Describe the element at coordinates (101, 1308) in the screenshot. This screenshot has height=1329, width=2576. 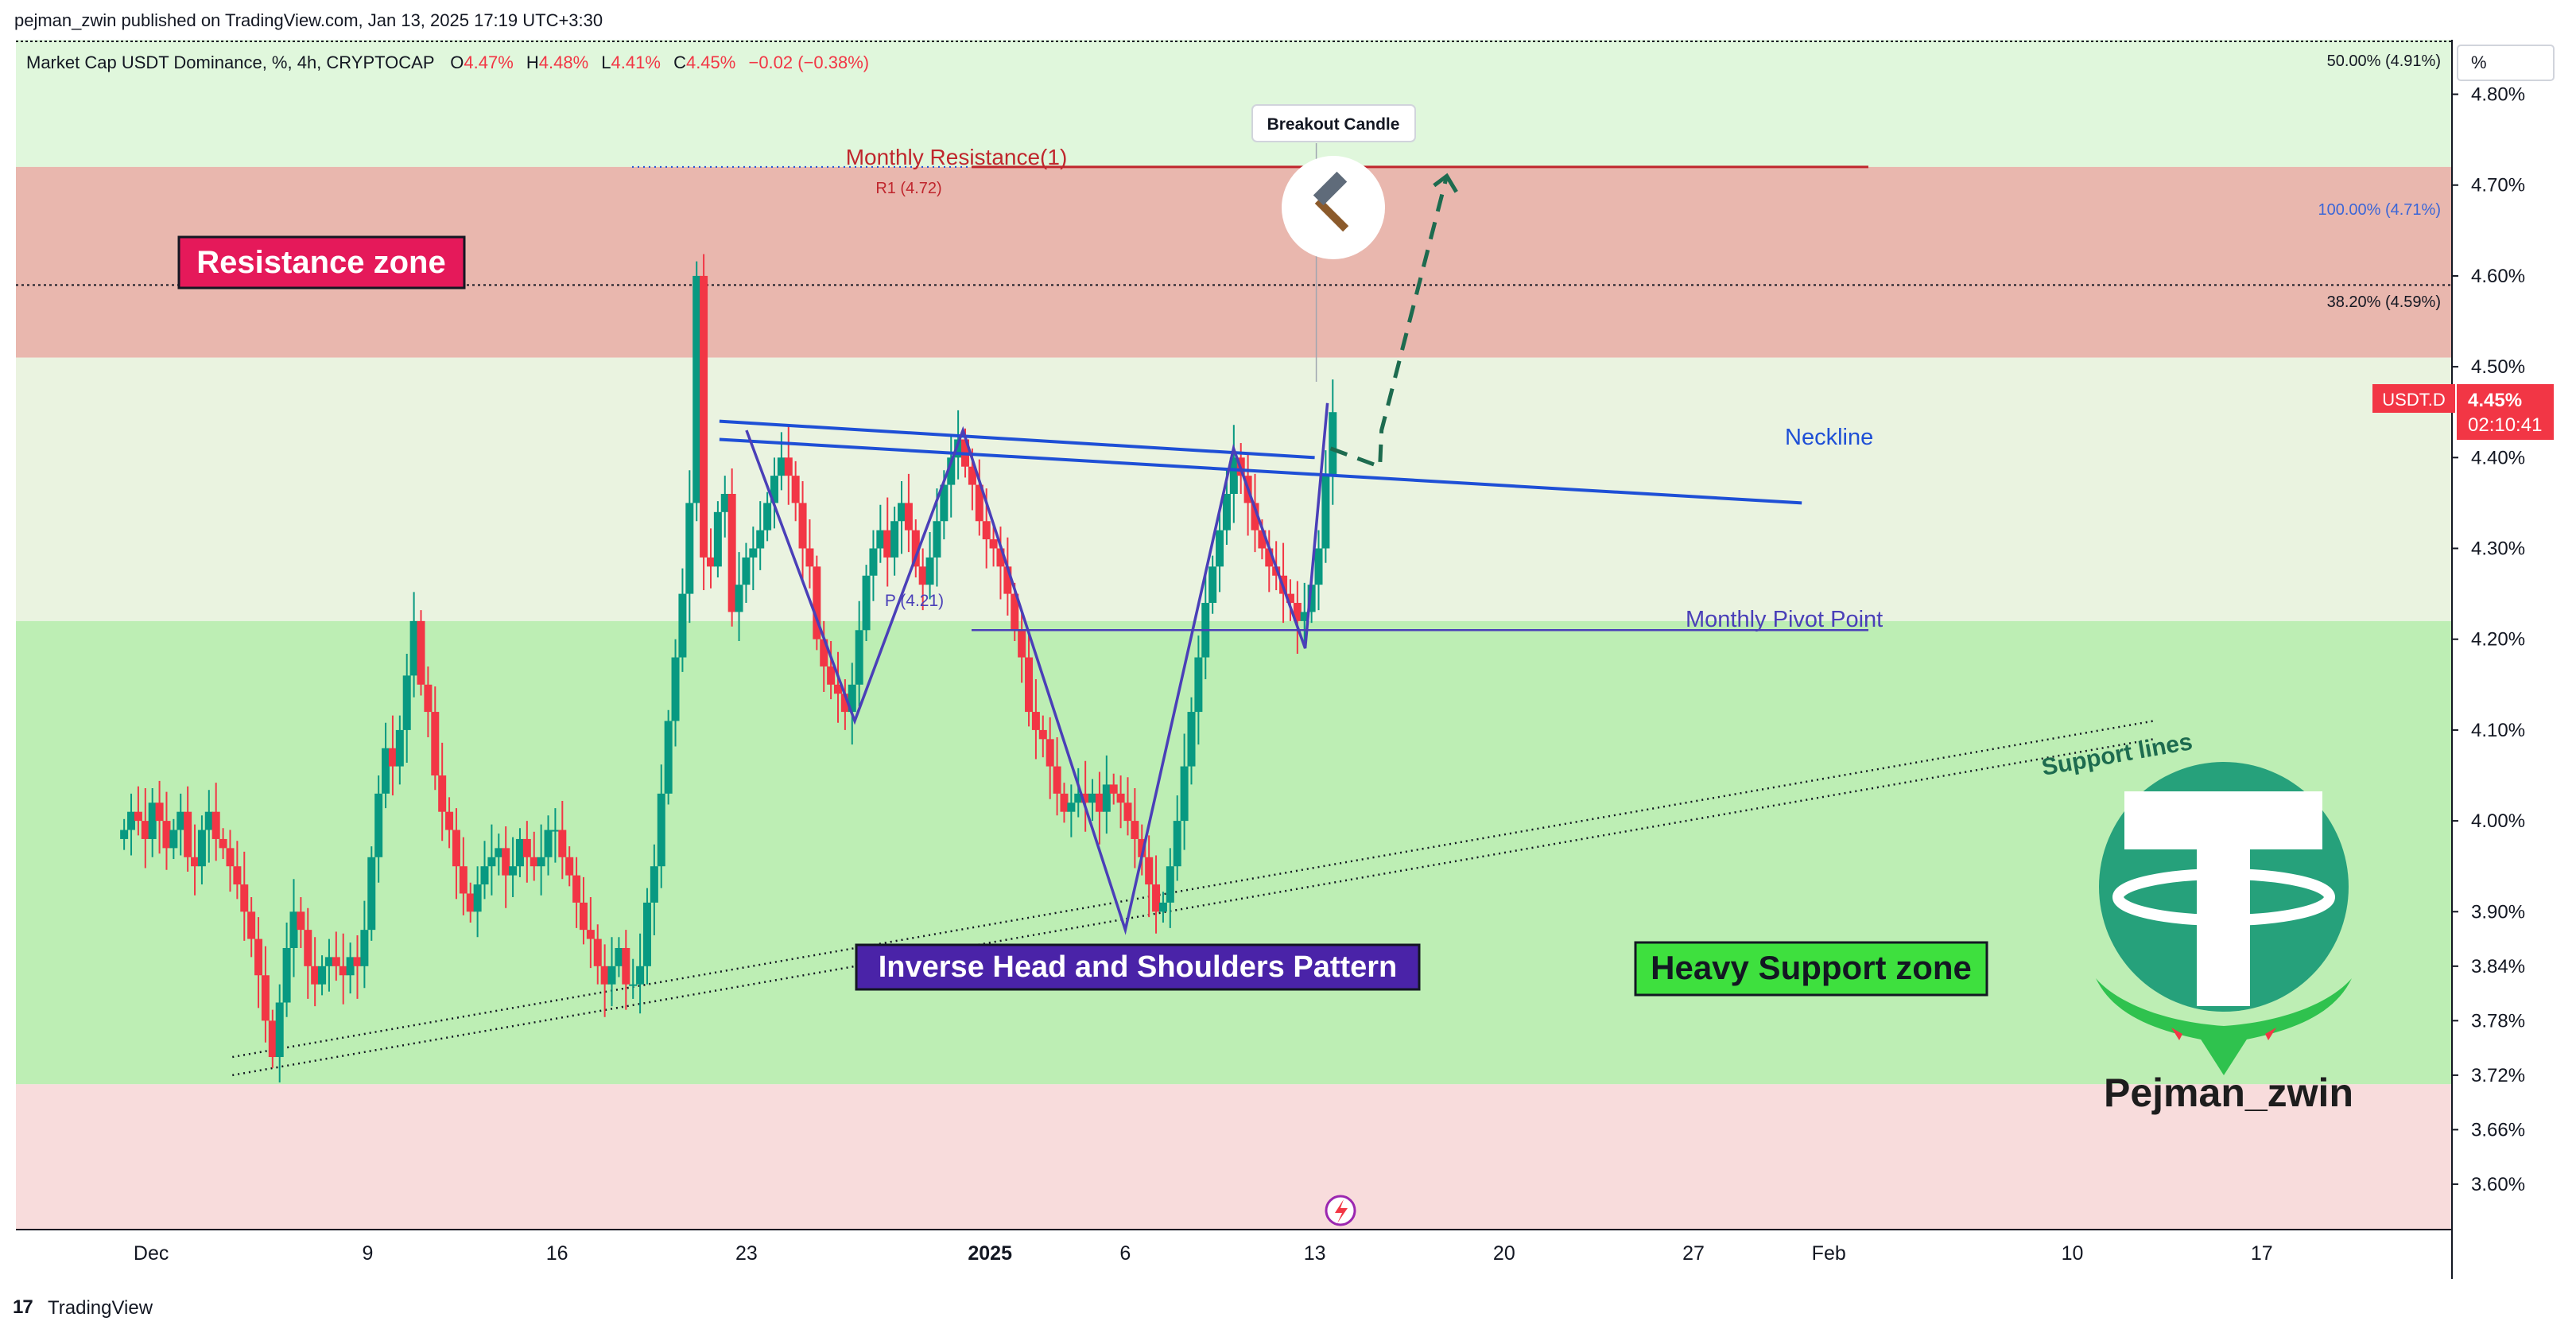
I see `tradingview-brand: TradingView` at that location.